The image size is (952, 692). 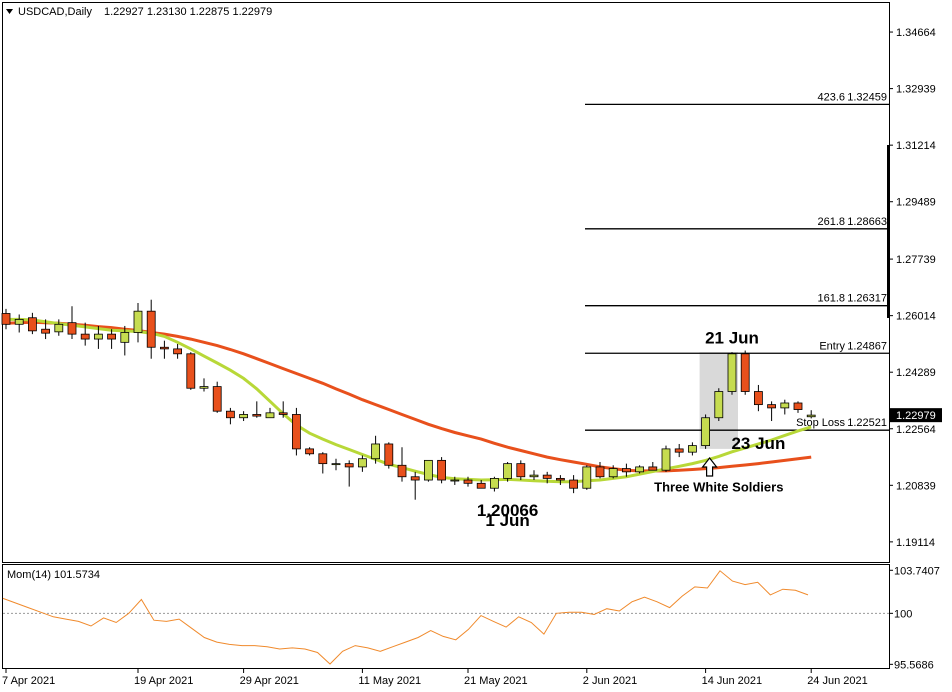 What do you see at coordinates (916, 146) in the screenshot?
I see `price-tick-label: 1.31214` at bounding box center [916, 146].